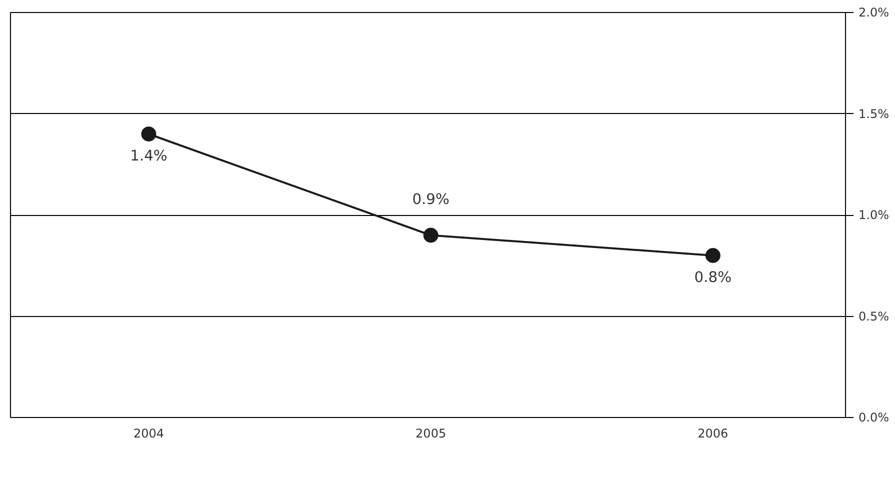 The height and width of the screenshot is (485, 895). I want to click on y-tick-label: 1.0%, so click(873, 215).